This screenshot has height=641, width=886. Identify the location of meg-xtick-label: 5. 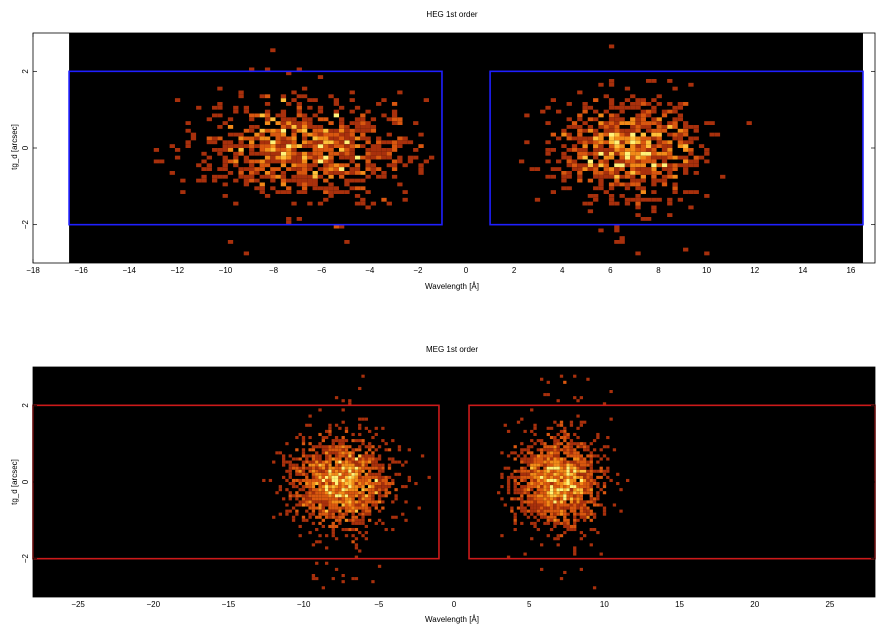
(529, 604).